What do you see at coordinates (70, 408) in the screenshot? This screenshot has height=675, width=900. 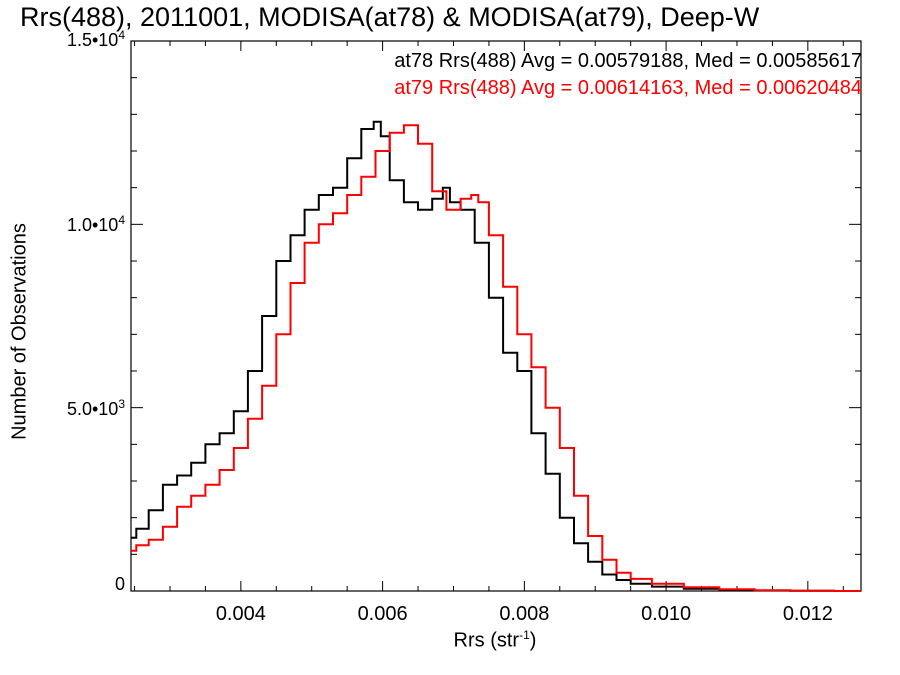 I see `y-tick-label: 5.0•103` at bounding box center [70, 408].